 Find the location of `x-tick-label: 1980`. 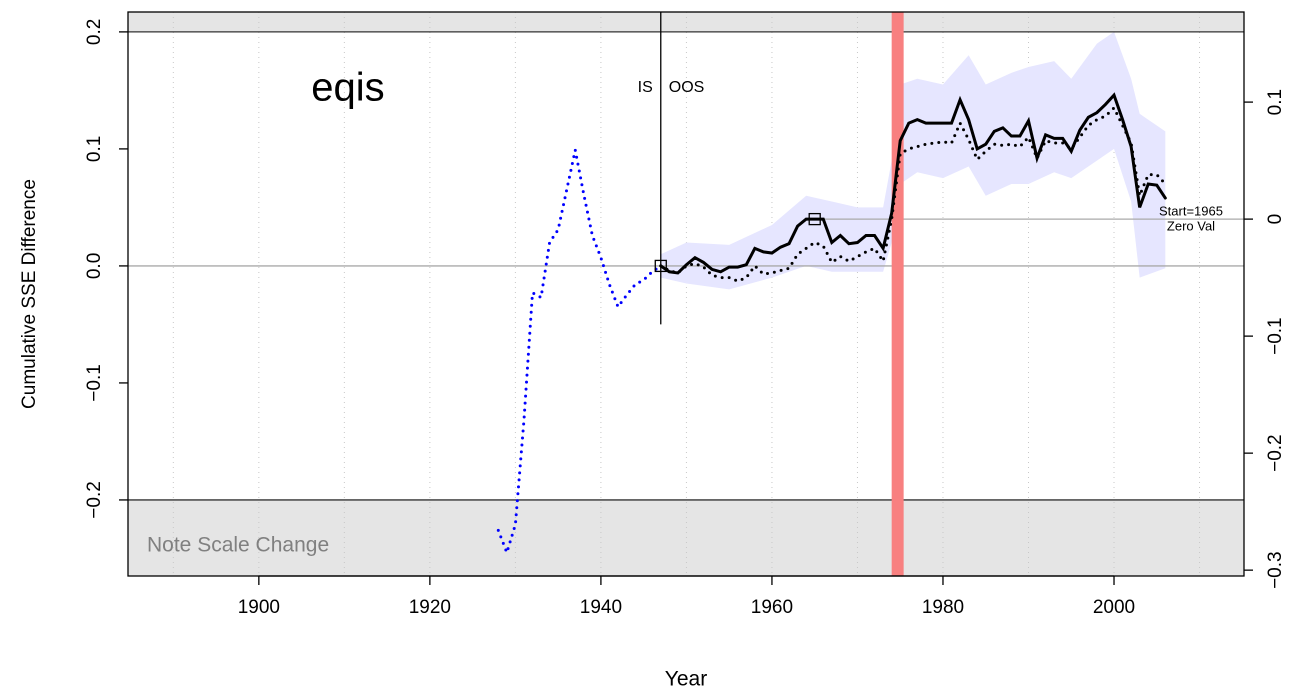

x-tick-label: 1980 is located at coordinates (943, 607).